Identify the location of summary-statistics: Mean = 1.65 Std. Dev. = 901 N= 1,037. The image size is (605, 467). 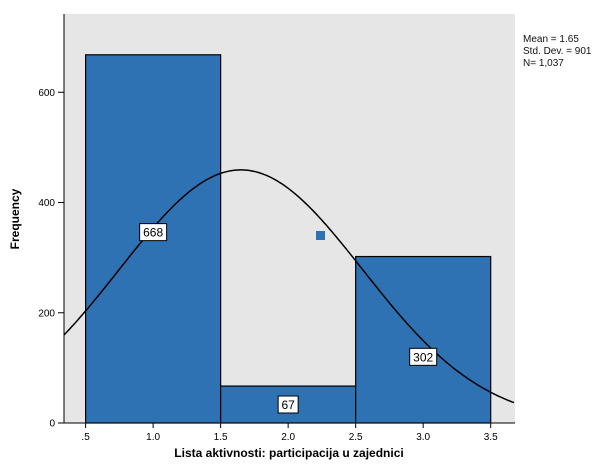
(557, 52).